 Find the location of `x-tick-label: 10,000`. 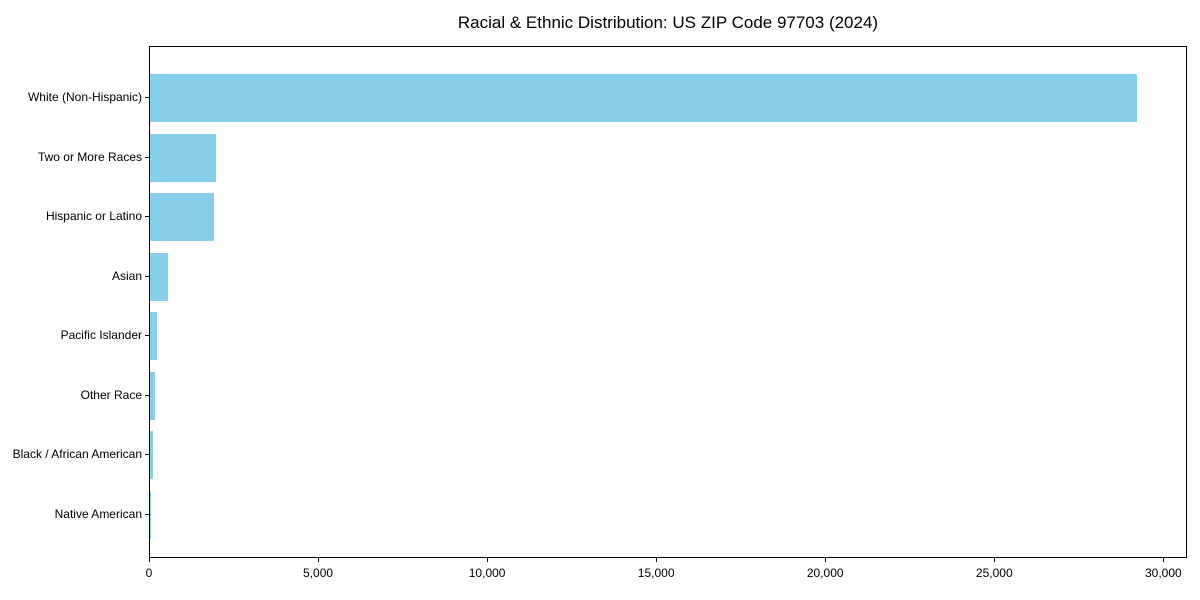

x-tick-label: 10,000 is located at coordinates (487, 573).